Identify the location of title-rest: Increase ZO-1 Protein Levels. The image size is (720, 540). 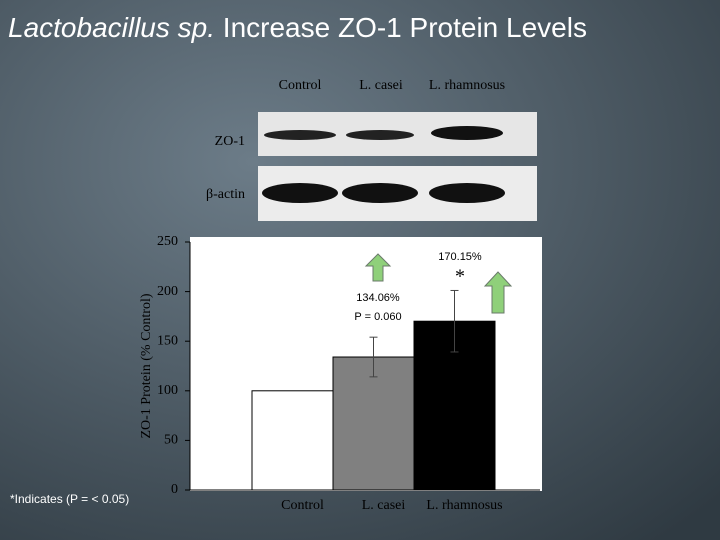
(405, 27).